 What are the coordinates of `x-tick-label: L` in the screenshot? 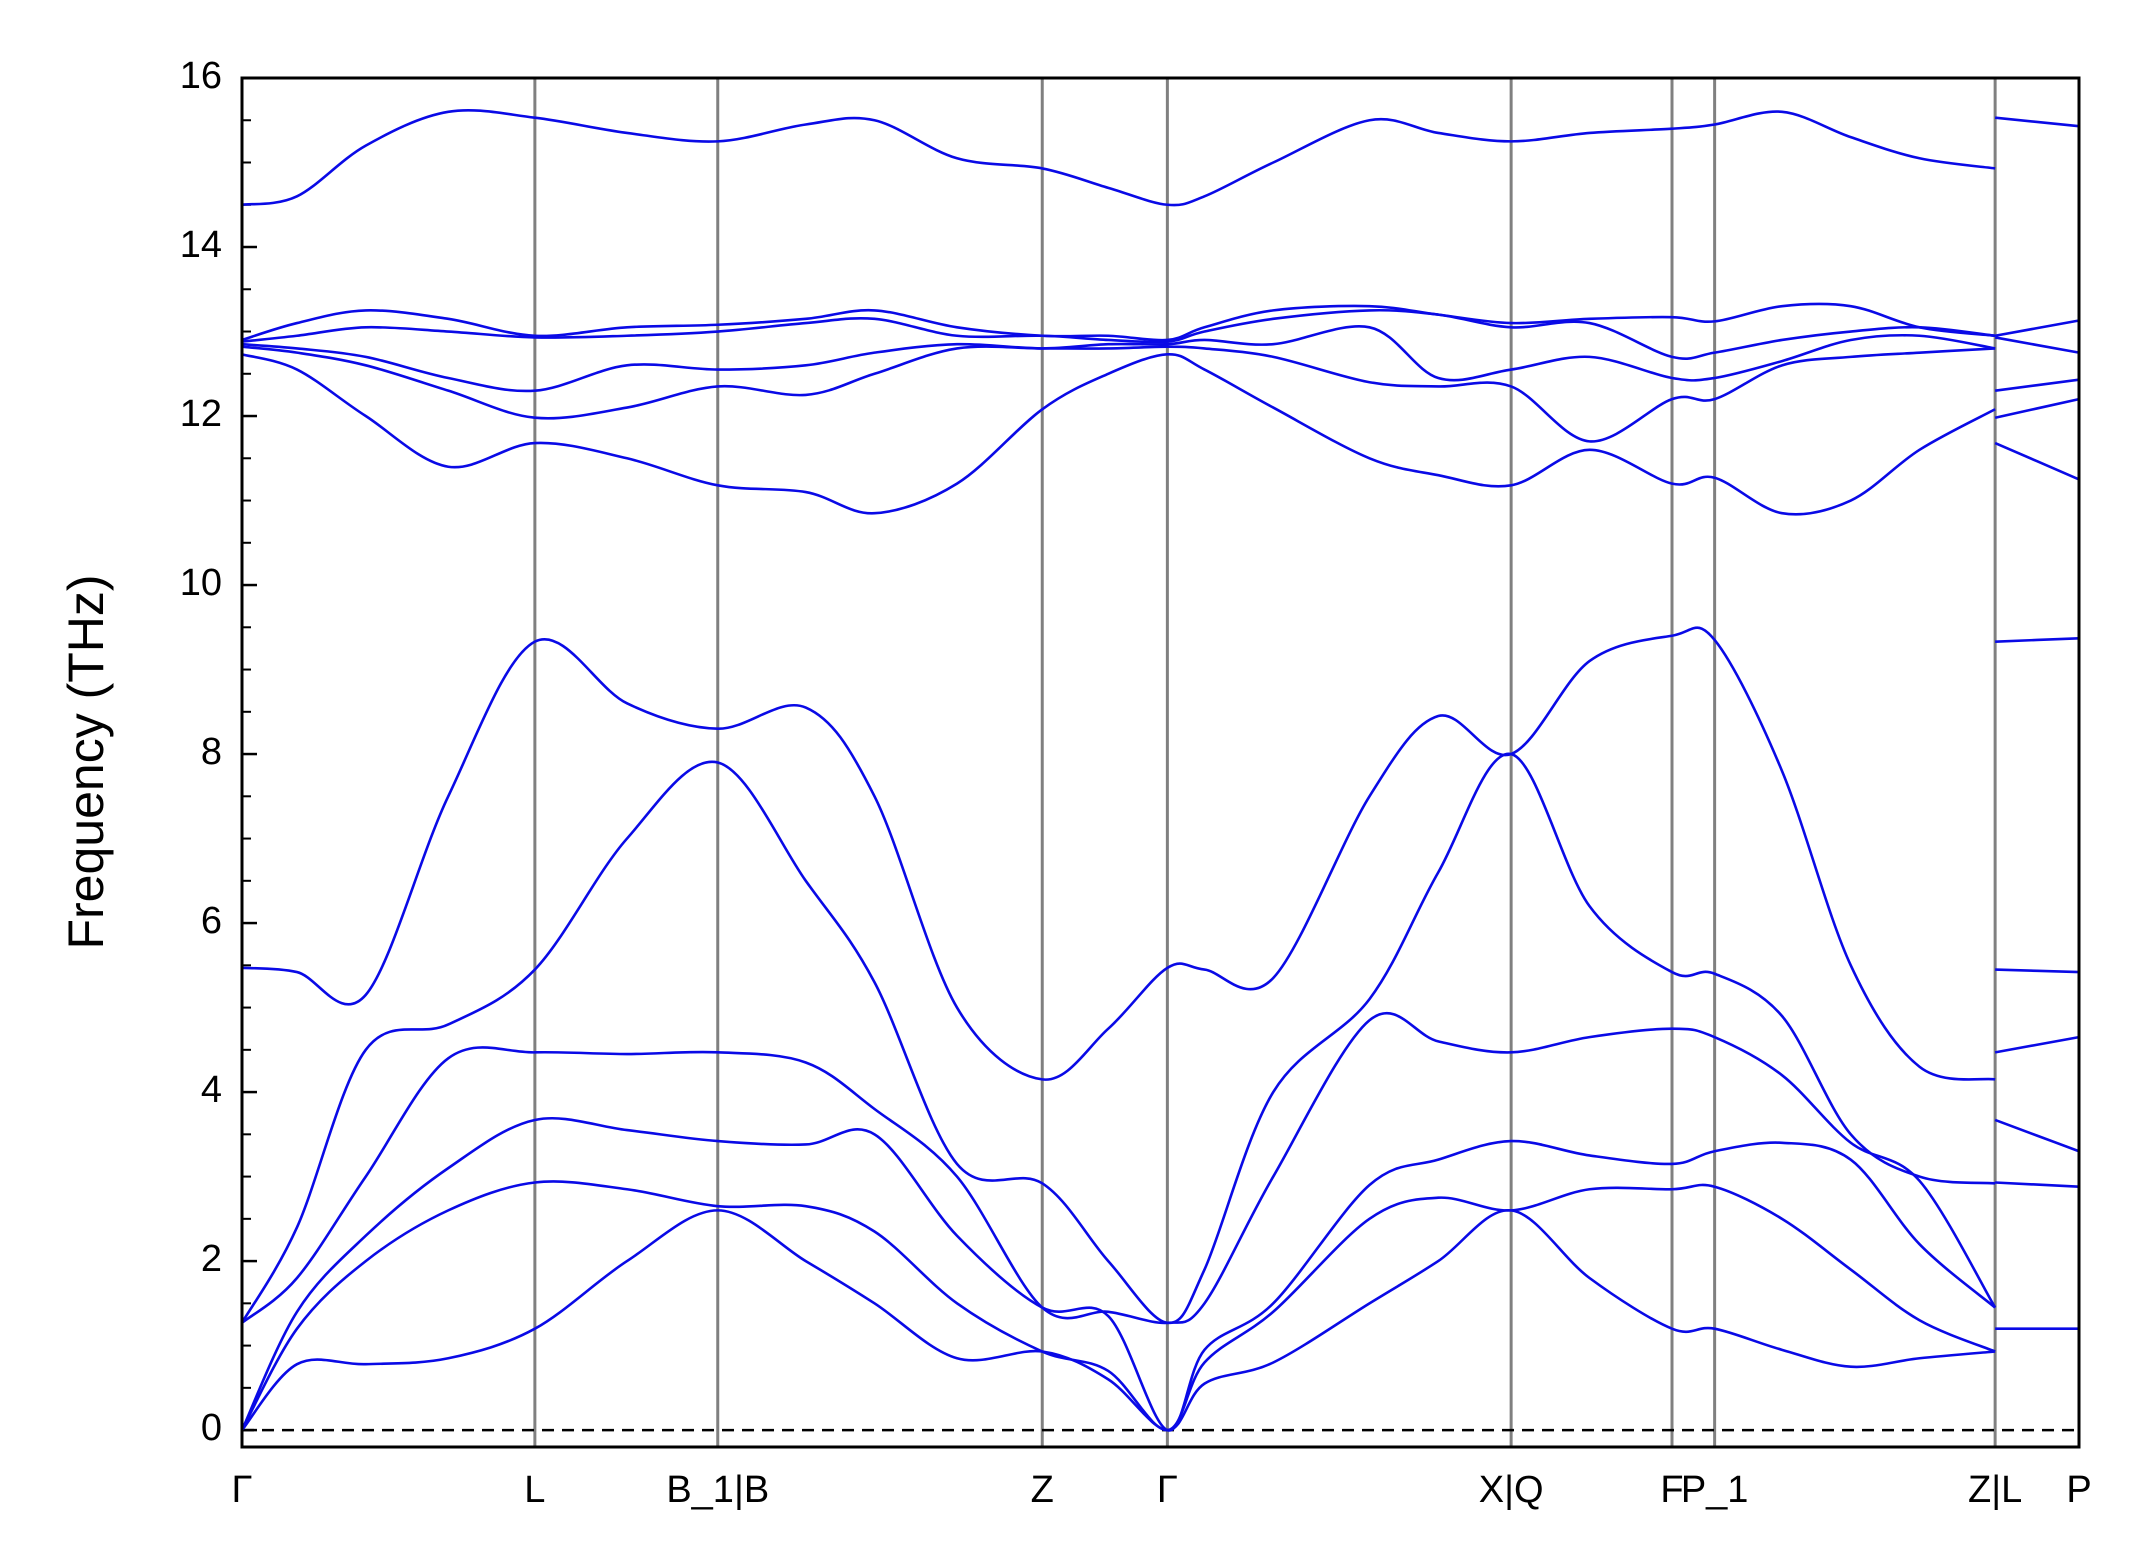 It's located at (534, 1490).